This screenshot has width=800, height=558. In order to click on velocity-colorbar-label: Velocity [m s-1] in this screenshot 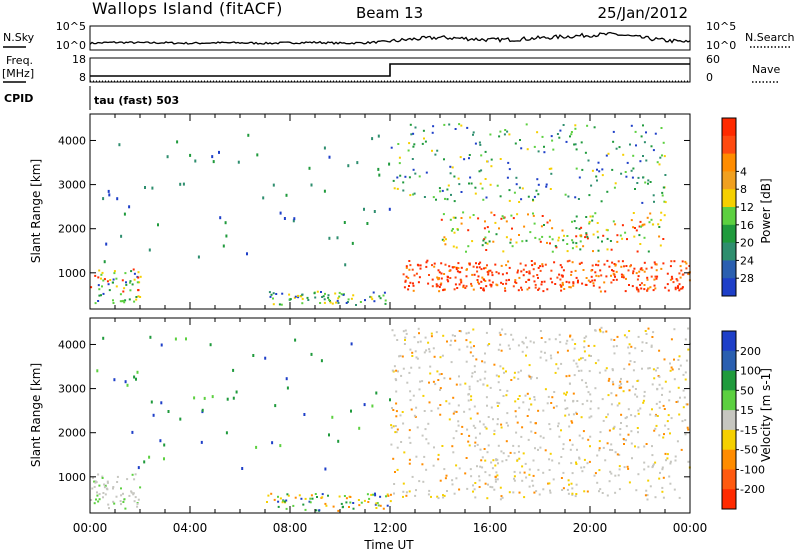, I will do `click(766, 415)`.